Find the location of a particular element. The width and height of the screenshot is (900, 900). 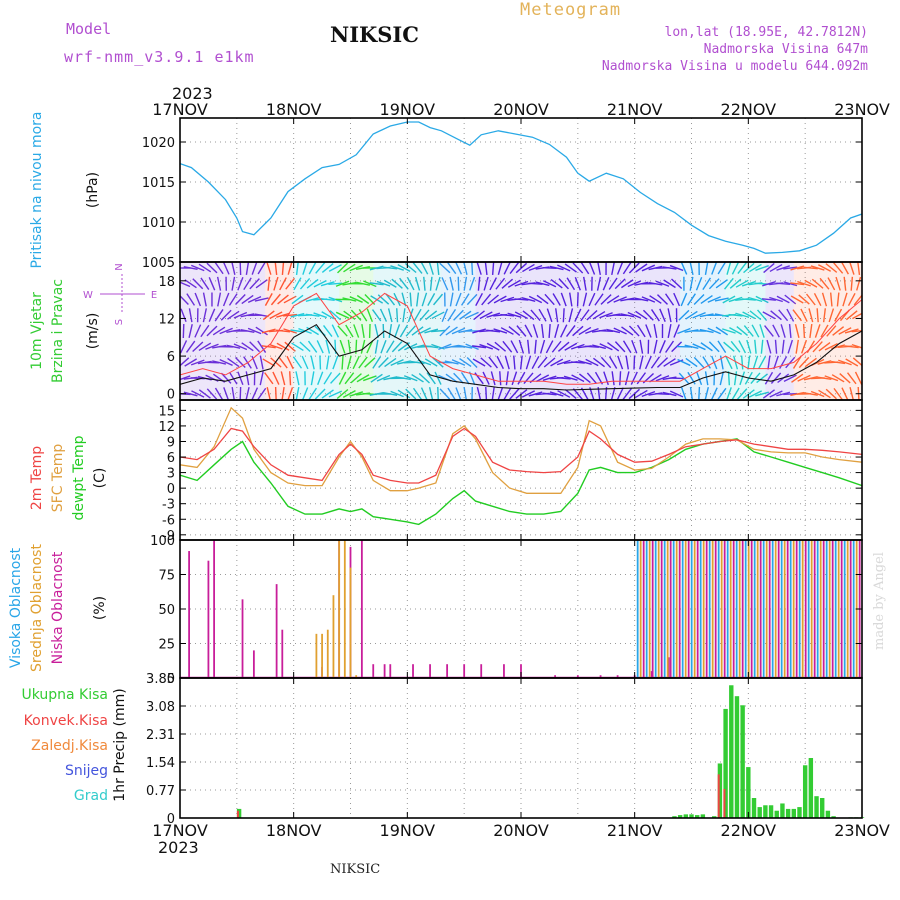

x-tick-label-bottom: 22NOV is located at coordinates (749, 830).